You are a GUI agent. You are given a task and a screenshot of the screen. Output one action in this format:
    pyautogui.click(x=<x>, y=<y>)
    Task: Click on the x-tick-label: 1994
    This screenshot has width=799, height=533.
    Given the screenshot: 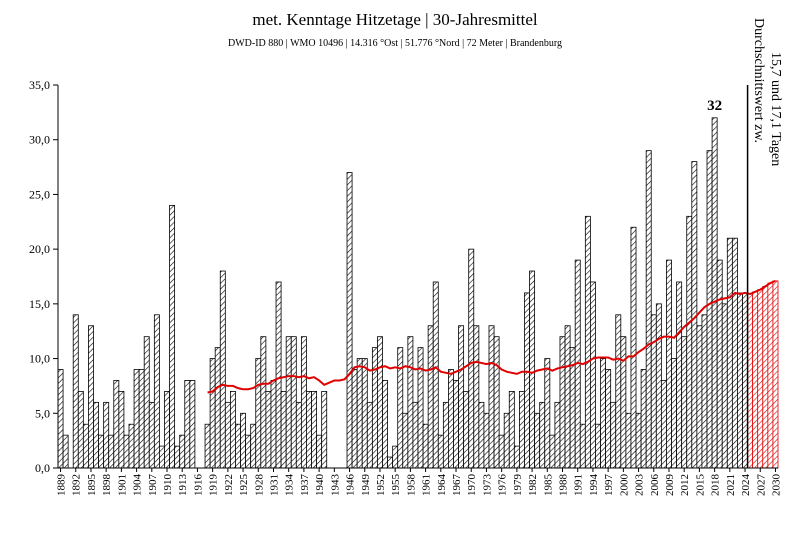 What is the action you would take?
    pyautogui.click(x=594, y=485)
    